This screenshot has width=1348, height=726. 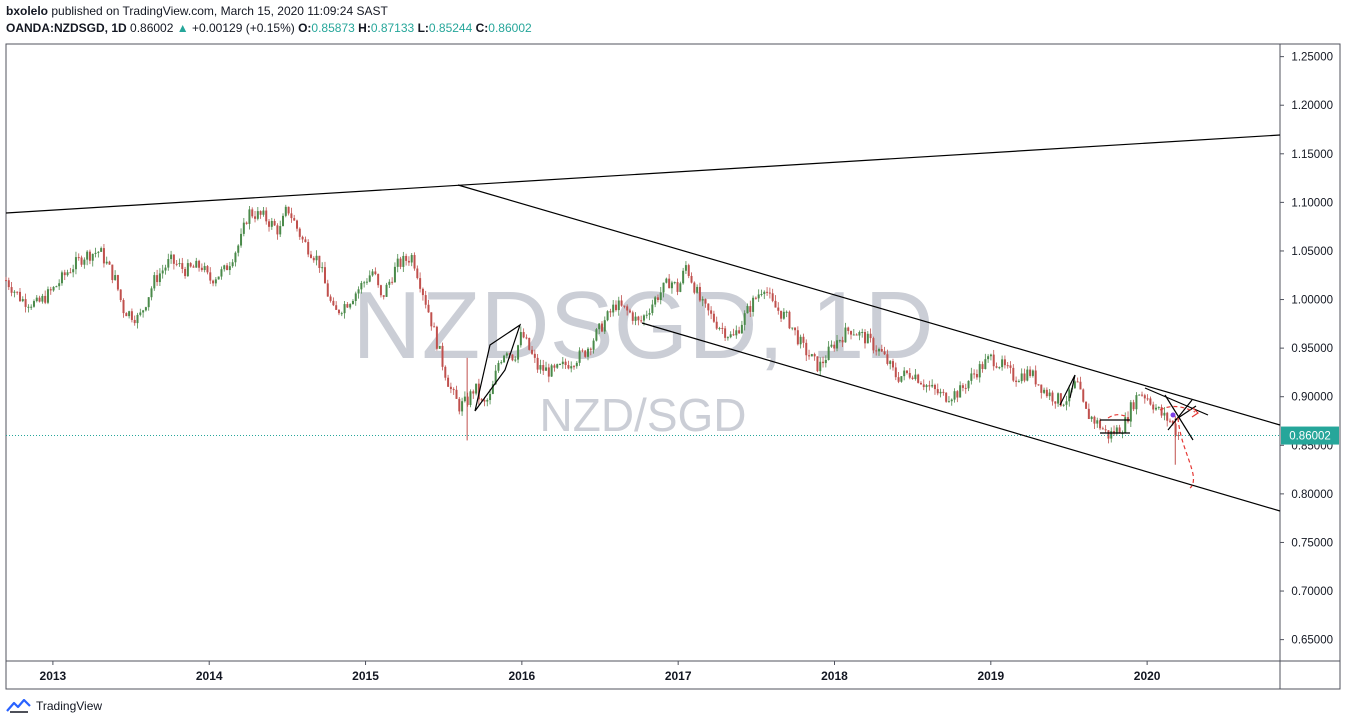 I want to click on marker-dot, so click(x=1173, y=415).